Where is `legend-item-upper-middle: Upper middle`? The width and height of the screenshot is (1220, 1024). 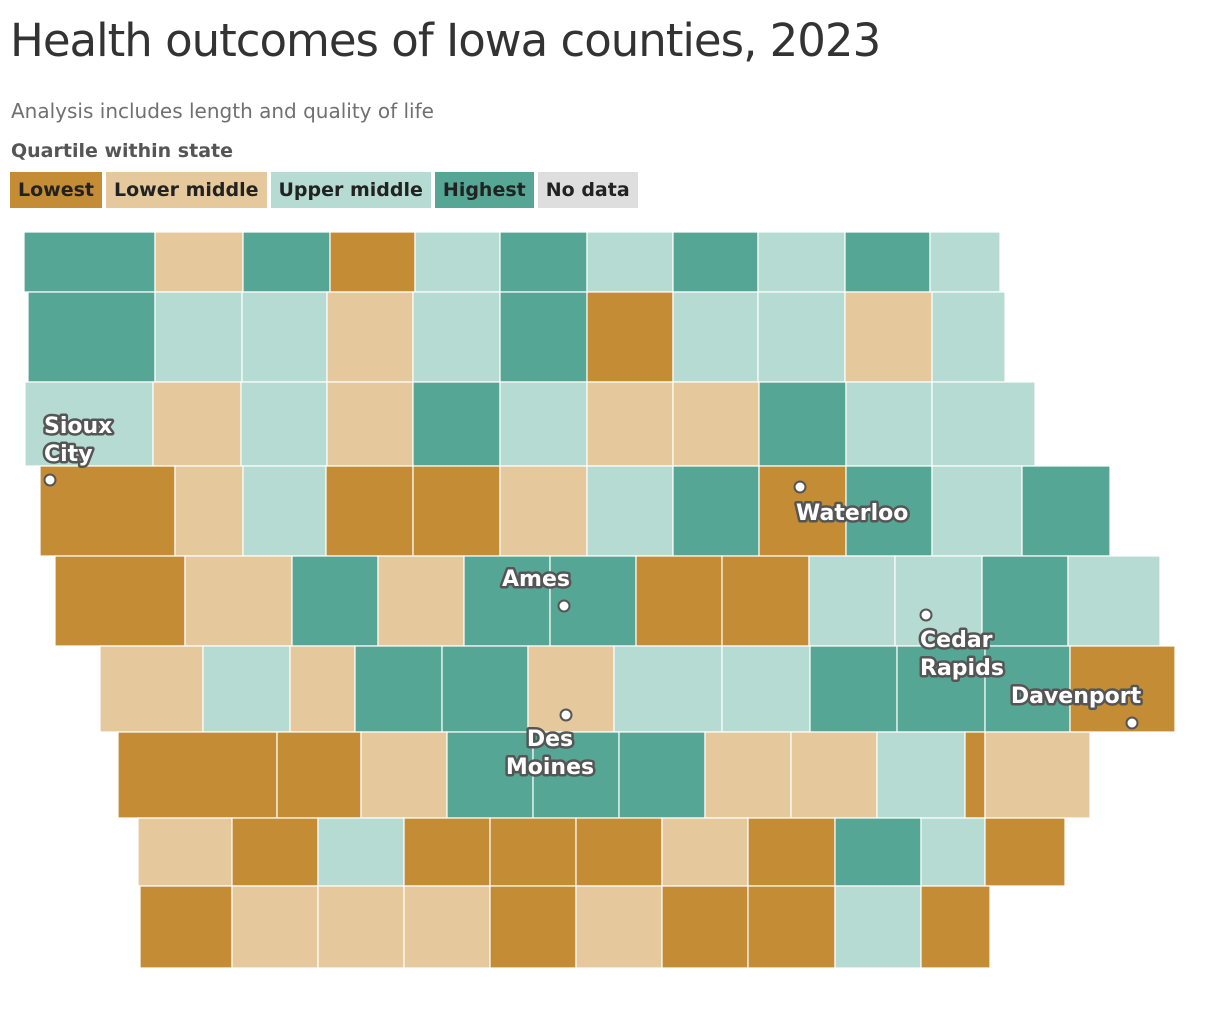 legend-item-upper-middle: Upper middle is located at coordinates (350, 190).